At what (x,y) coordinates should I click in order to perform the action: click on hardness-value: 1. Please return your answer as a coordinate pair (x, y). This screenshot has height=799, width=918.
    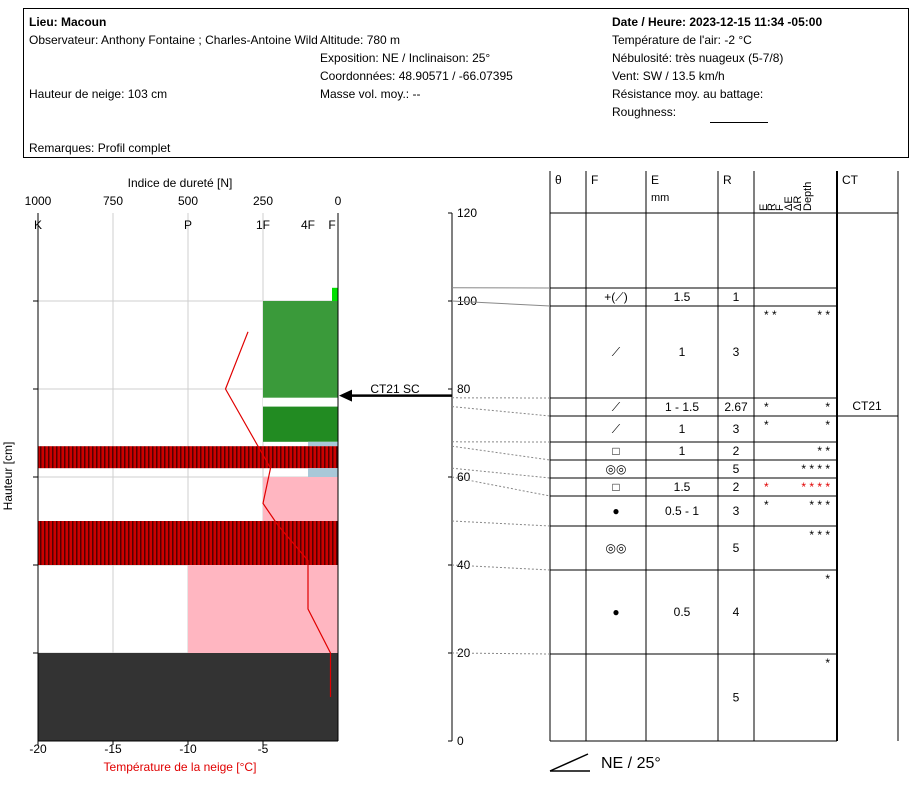
    Looking at the image, I should click on (736, 297).